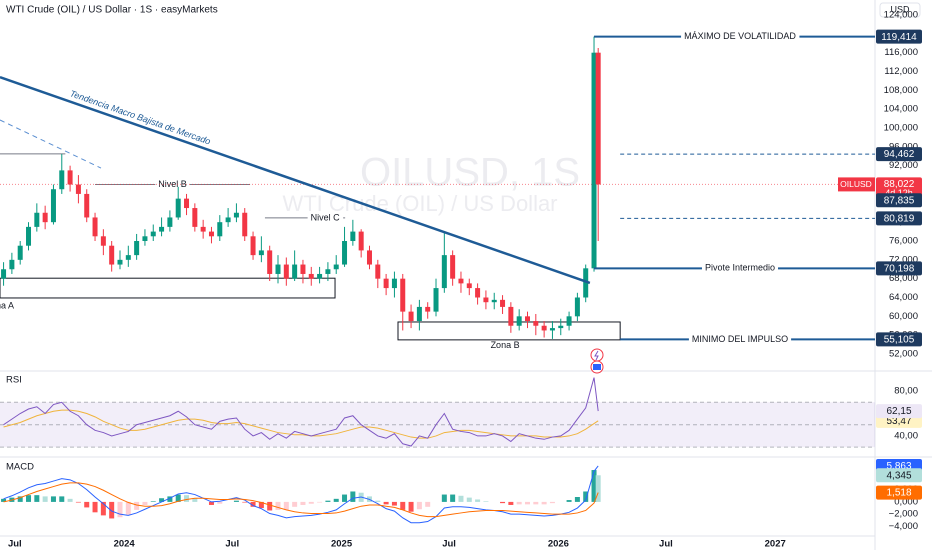 The width and height of the screenshot is (932, 550). I want to click on zone, so click(168, 288).